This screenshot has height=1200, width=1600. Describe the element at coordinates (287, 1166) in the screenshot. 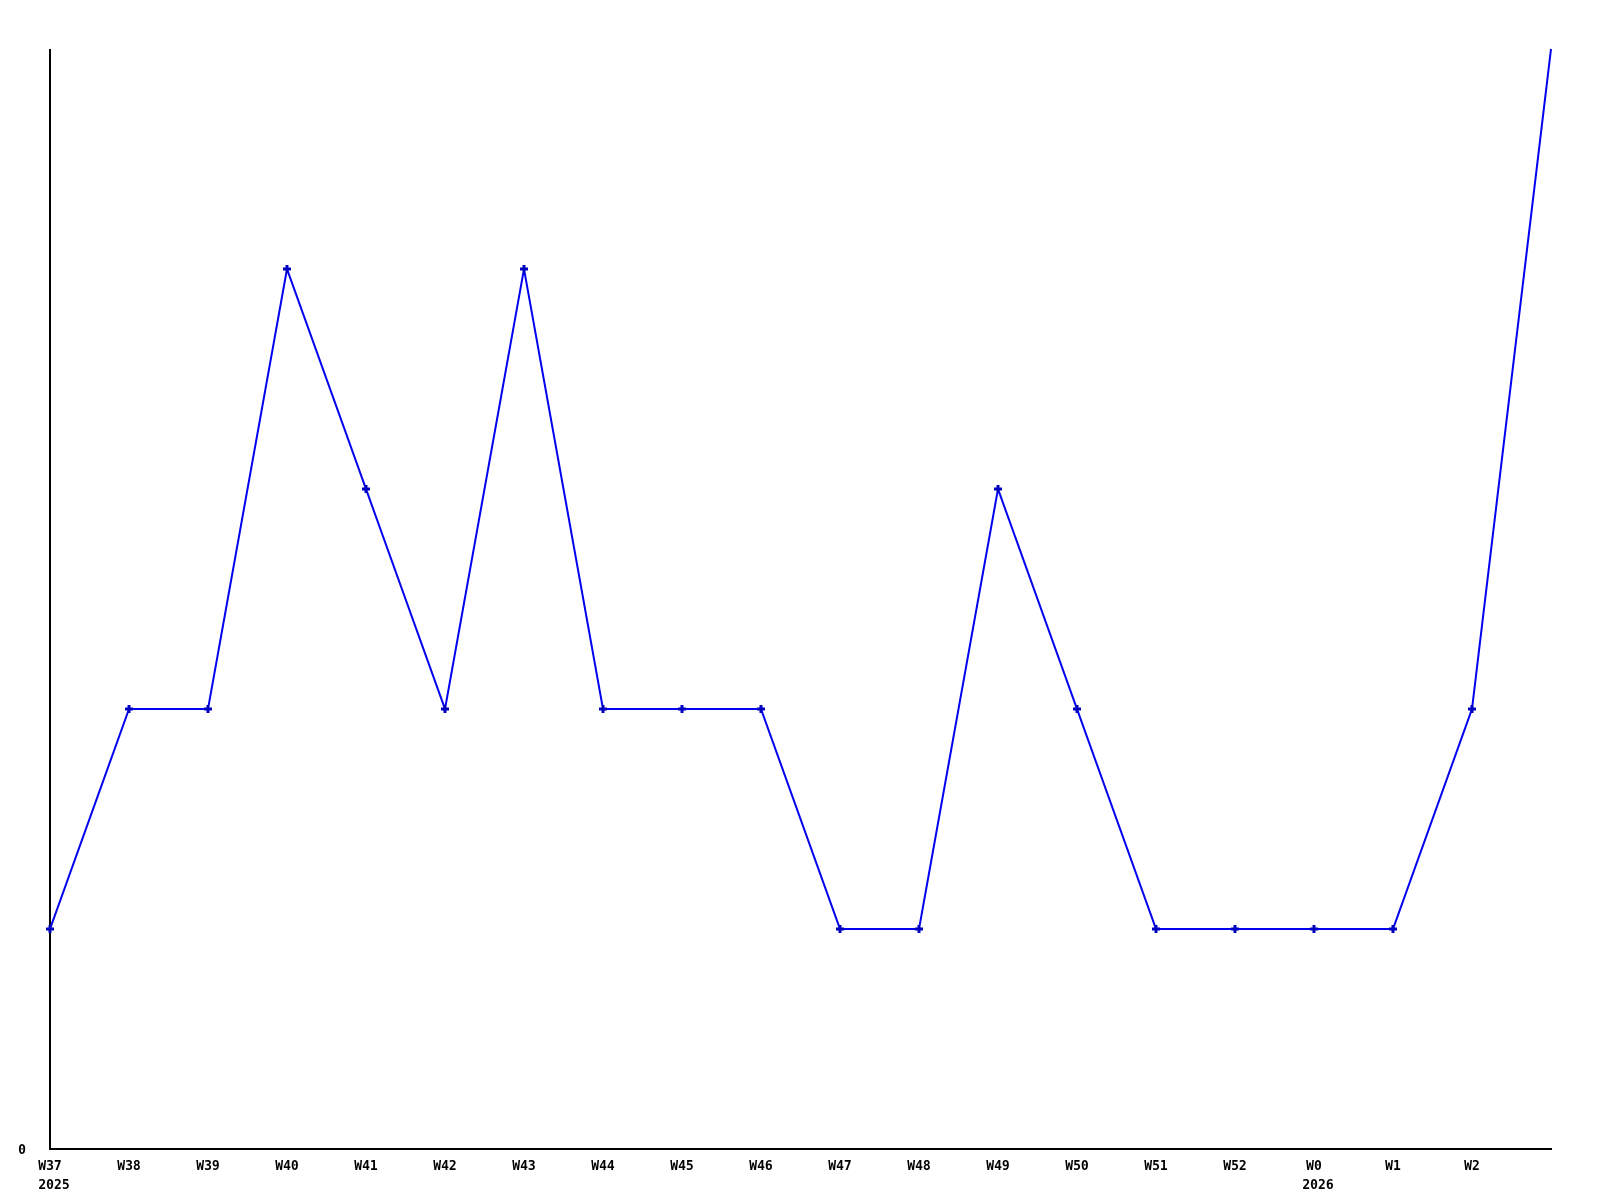

I see `x-axis-tick-label: W40` at that location.